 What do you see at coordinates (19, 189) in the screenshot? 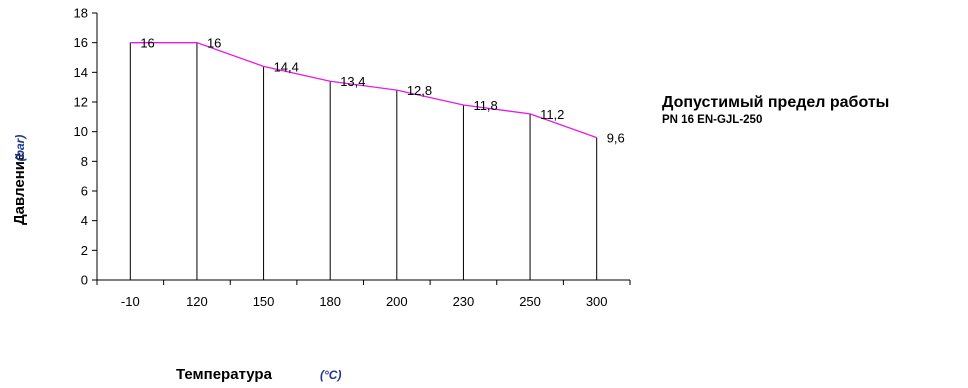
I see `y-axis-title: Давление` at bounding box center [19, 189].